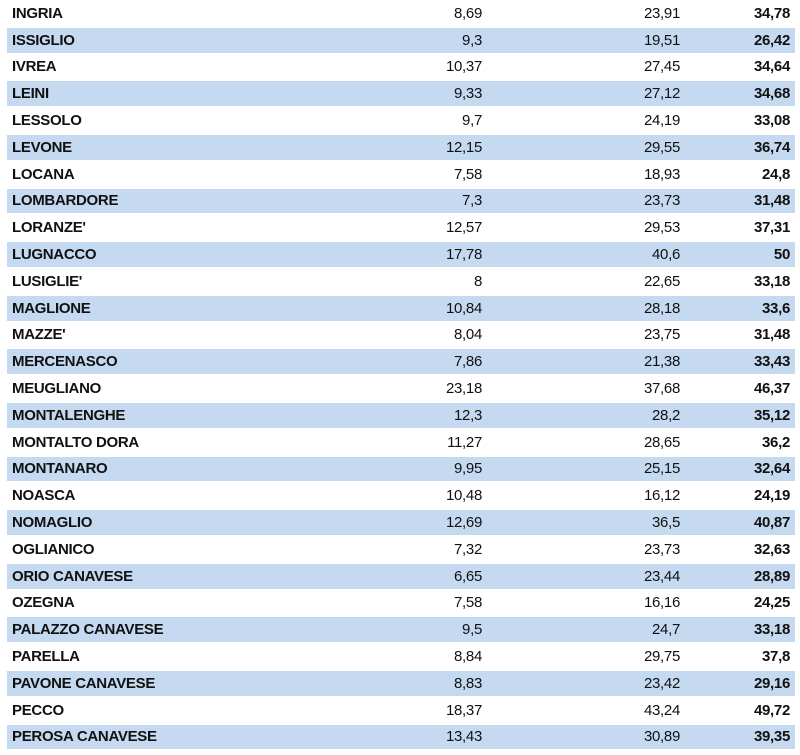  I want to click on municipality-cell: NOMAGLIO, so click(162, 523).